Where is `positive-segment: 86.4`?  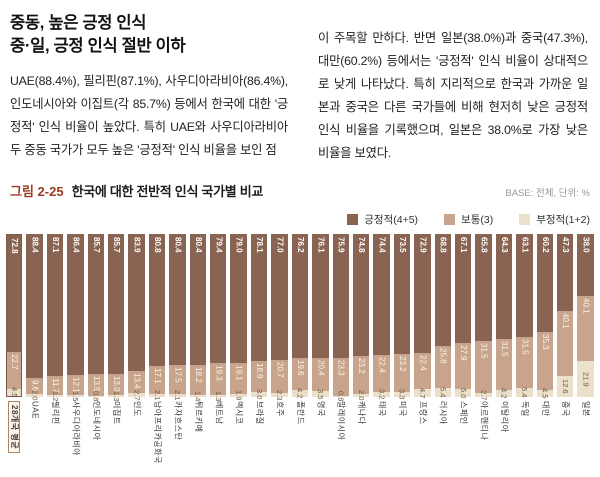
positive-segment: 86.4 is located at coordinates (75, 304).